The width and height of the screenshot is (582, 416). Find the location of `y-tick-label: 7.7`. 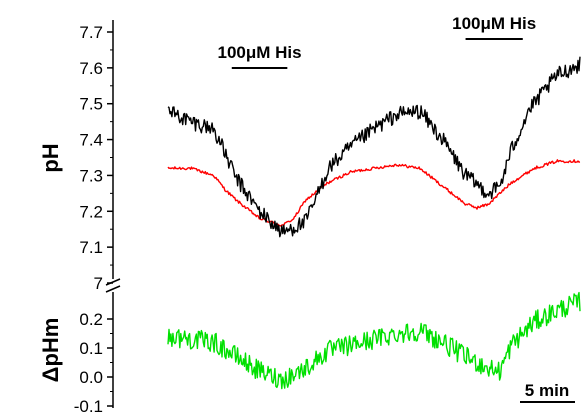

y-tick-label: 7.7 is located at coordinates (91, 32).